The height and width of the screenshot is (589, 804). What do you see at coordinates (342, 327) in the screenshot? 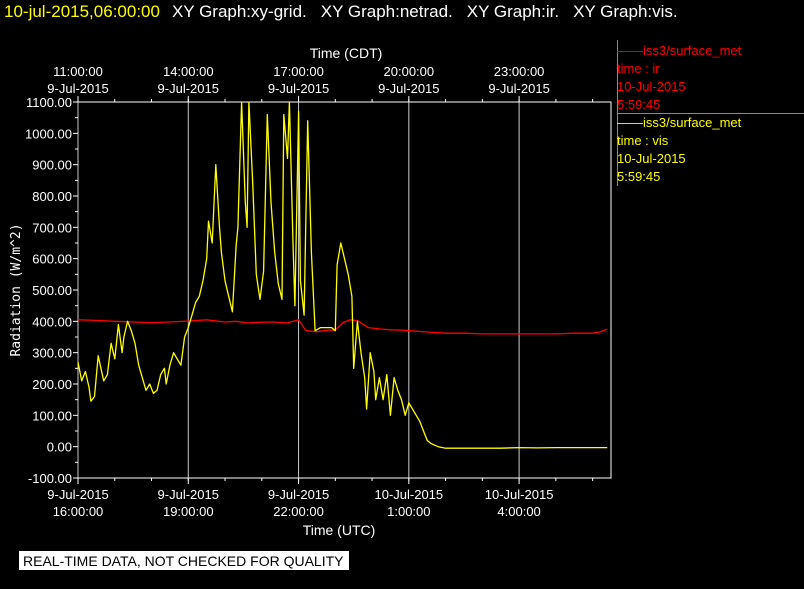
I see `series-ir` at bounding box center [342, 327].